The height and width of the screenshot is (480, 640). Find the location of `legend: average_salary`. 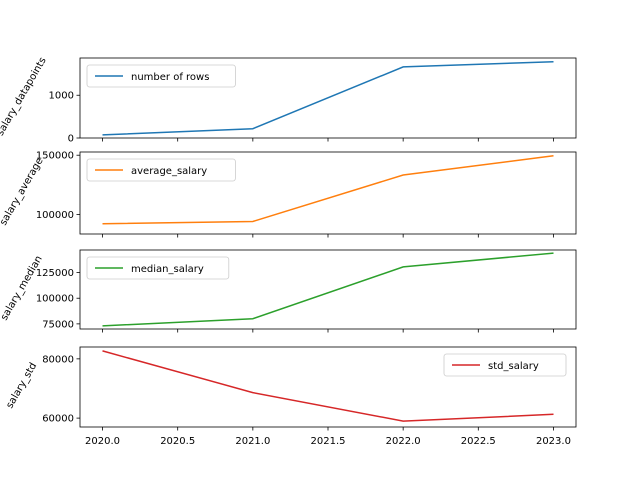

legend: average_salary is located at coordinates (161, 170).